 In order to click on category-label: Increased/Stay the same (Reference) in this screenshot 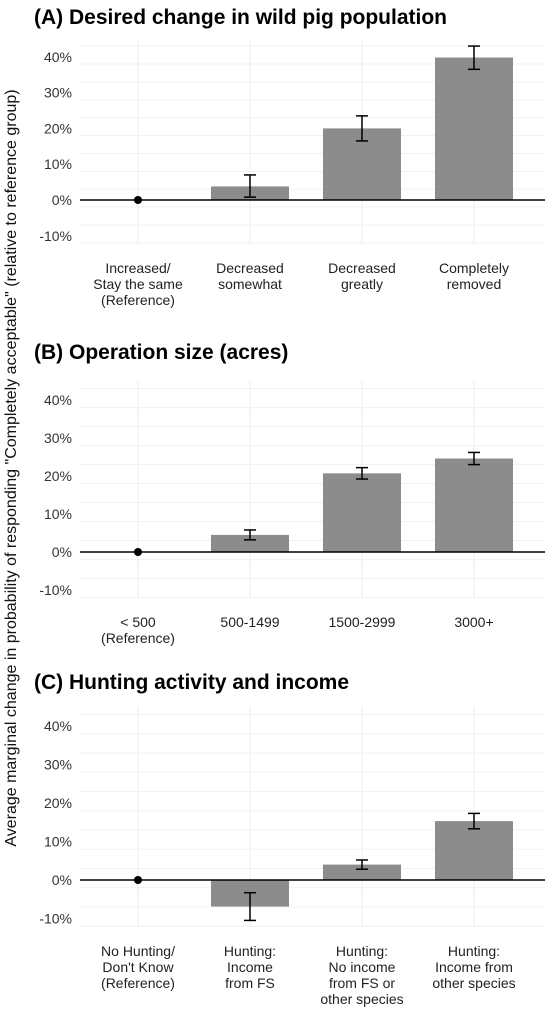, I will do `click(138, 284)`.